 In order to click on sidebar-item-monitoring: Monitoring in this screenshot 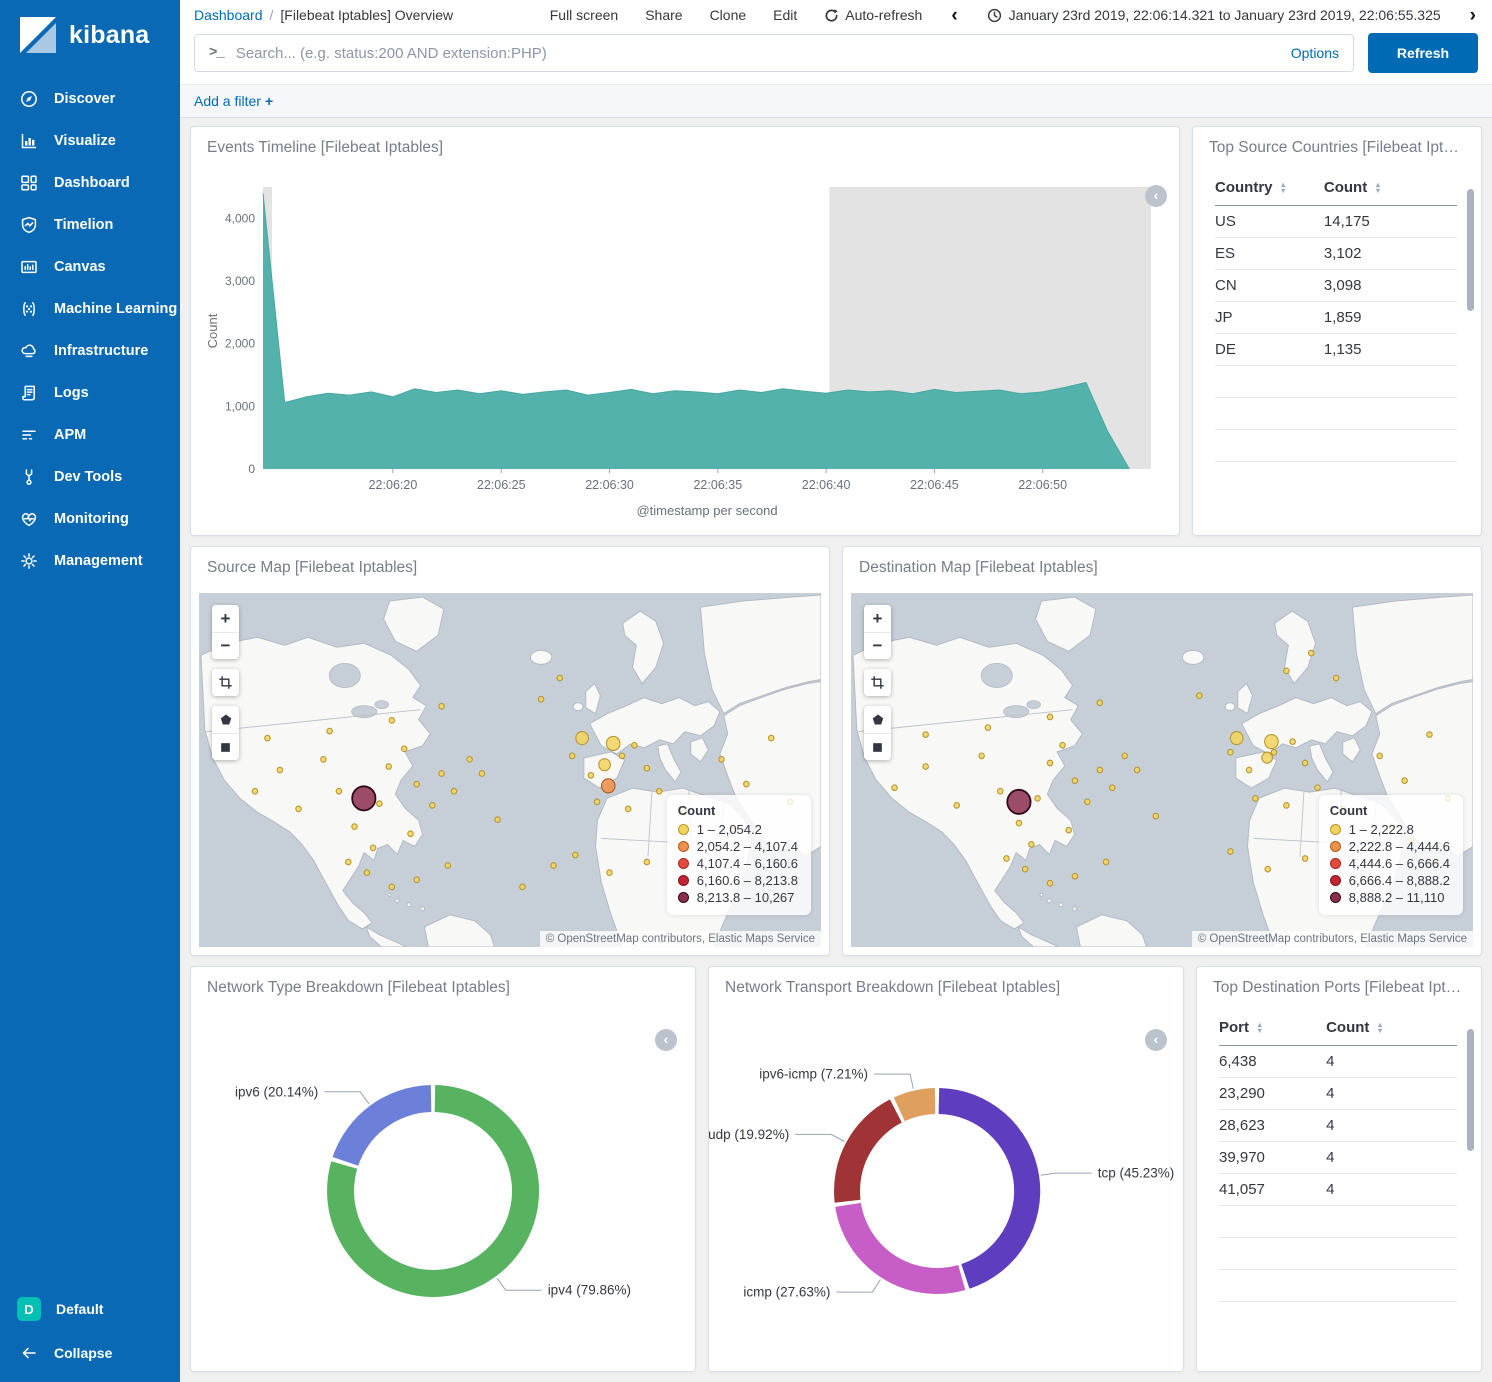, I will do `click(90, 519)`.